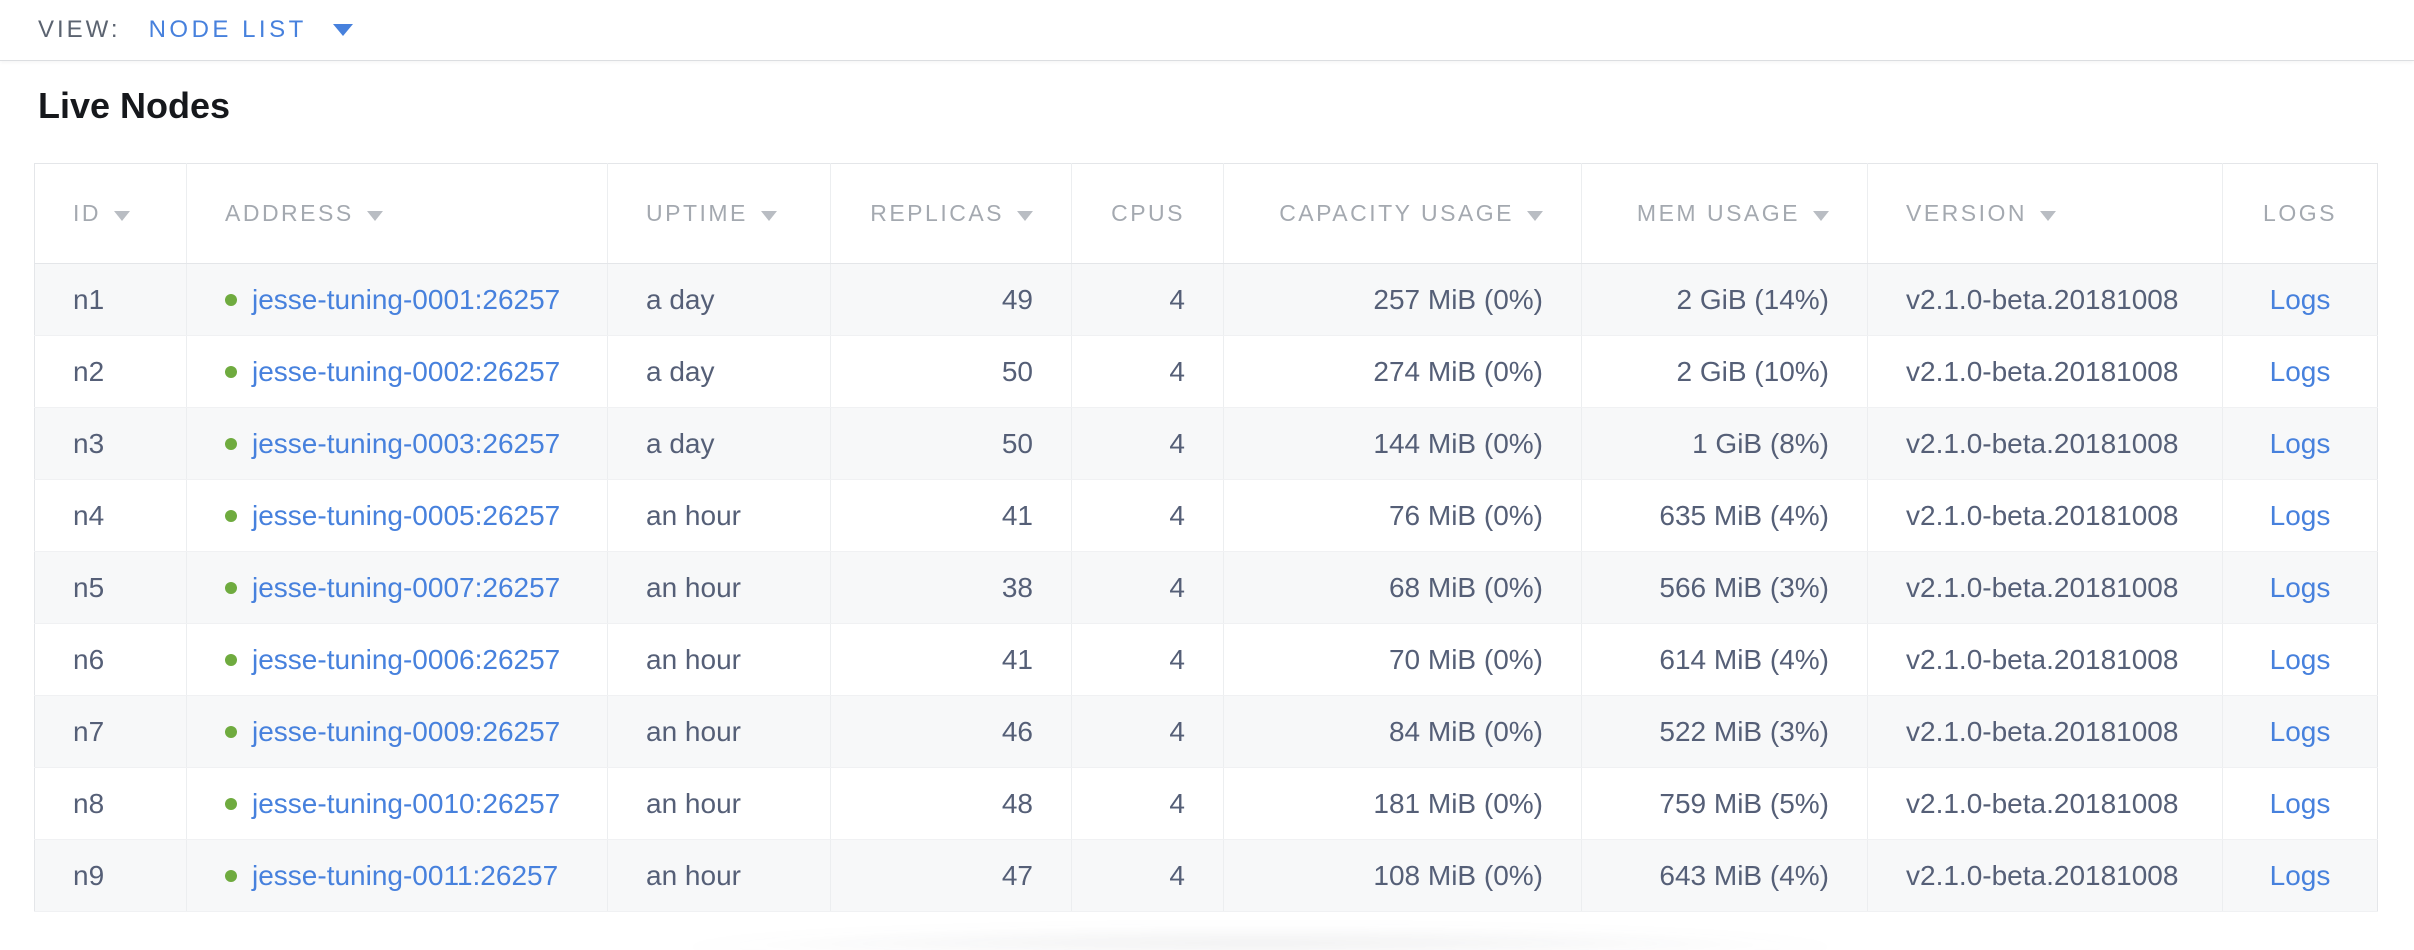 The width and height of the screenshot is (2414, 950). What do you see at coordinates (110, 213) in the screenshot?
I see `column-header-id: ID` at bounding box center [110, 213].